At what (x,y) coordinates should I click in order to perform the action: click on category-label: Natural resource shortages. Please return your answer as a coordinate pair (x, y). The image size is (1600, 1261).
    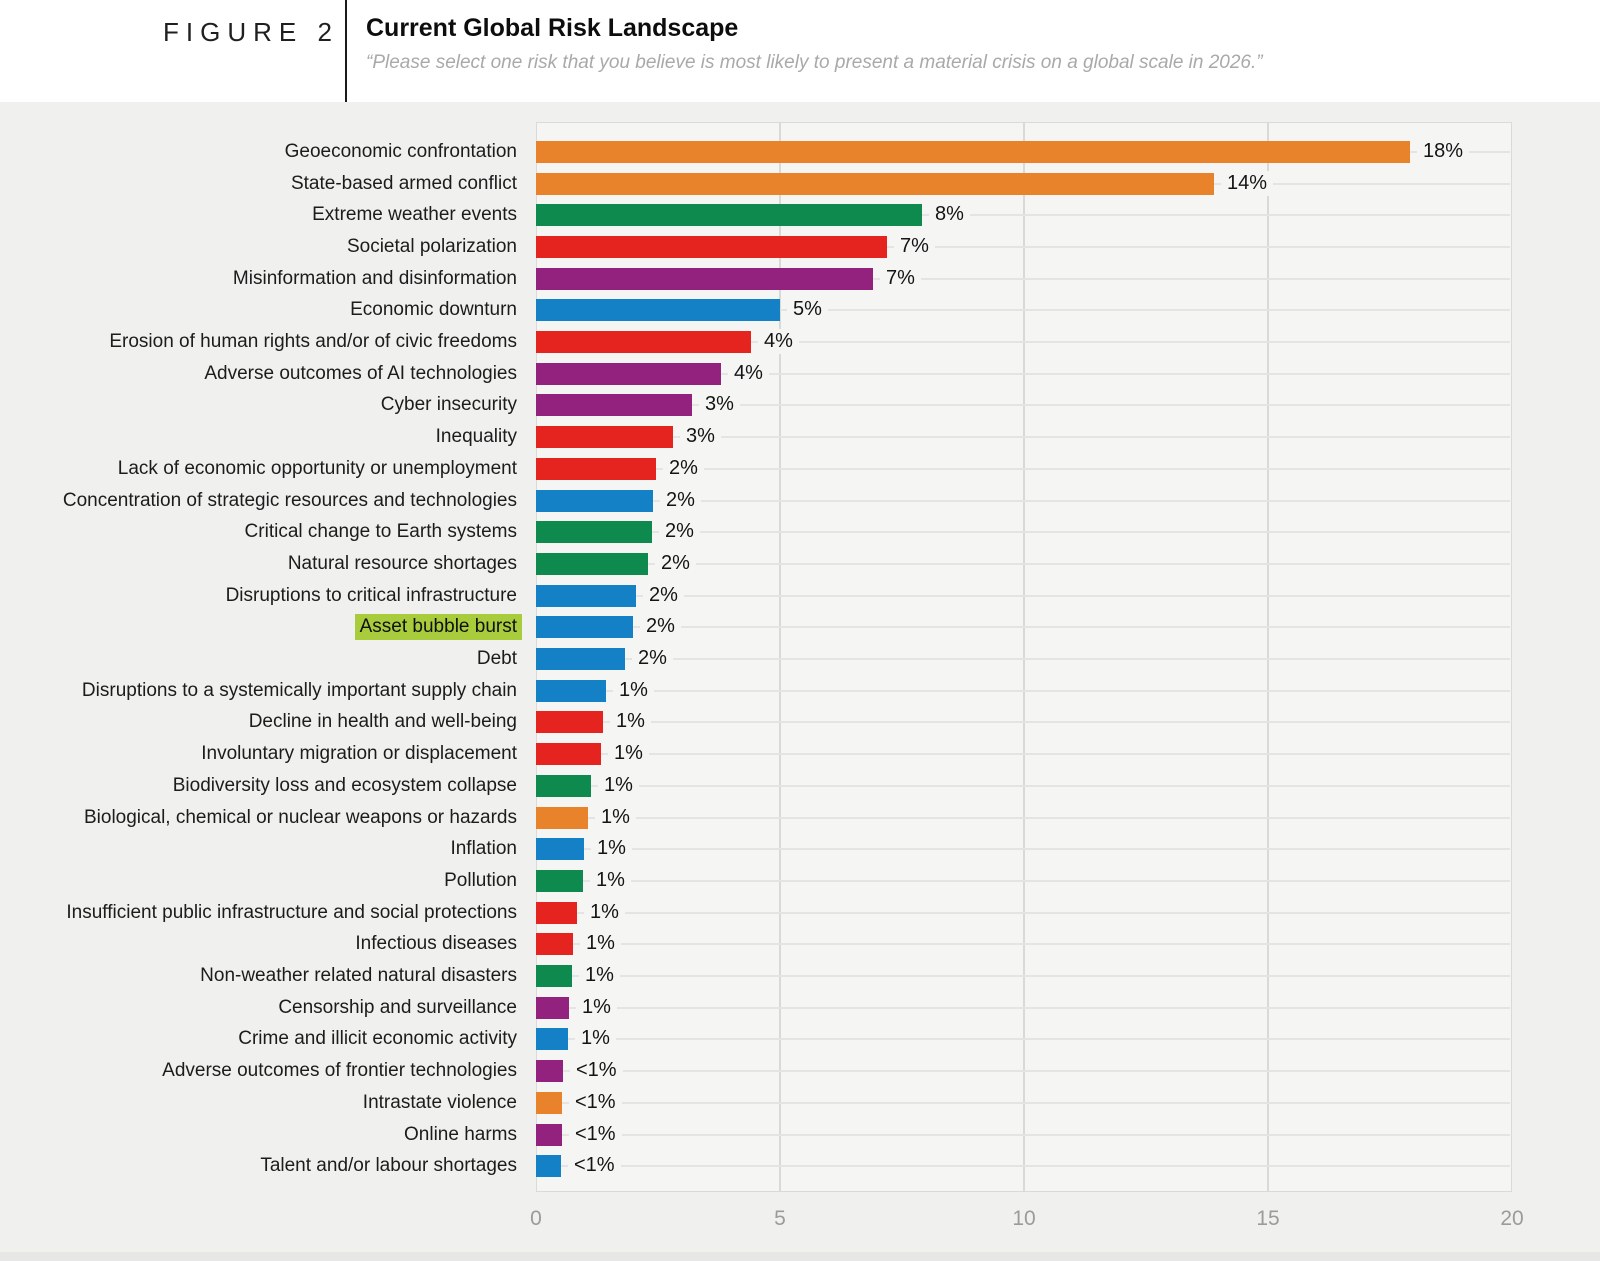
    Looking at the image, I should click on (261, 564).